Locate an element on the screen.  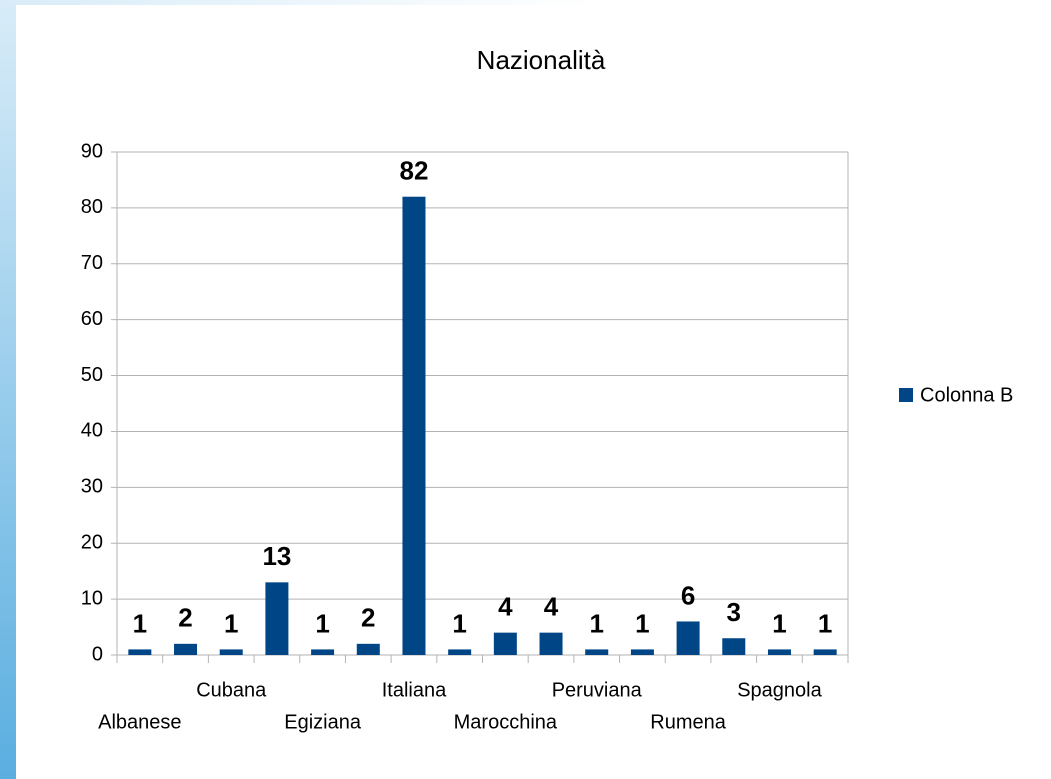
y-tick-label: 0 is located at coordinates (97, 654).